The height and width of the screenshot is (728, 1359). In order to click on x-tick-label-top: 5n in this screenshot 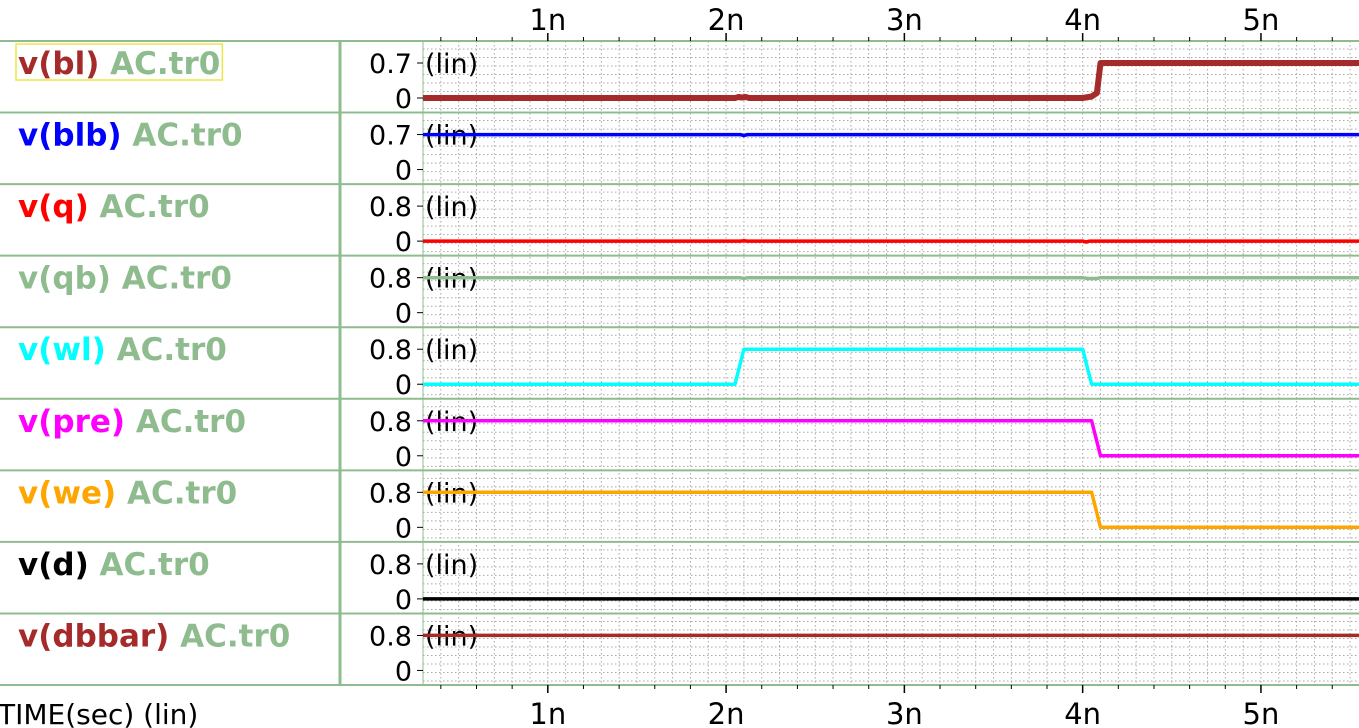, I will do `click(1261, 20)`.